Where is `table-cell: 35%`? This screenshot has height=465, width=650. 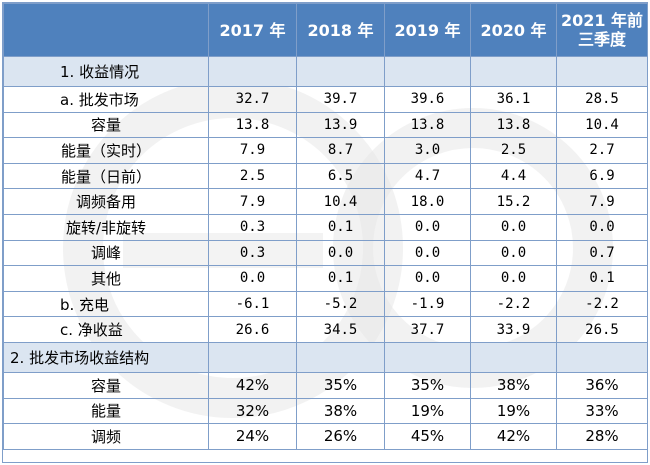
table-cell: 35% is located at coordinates (427, 385).